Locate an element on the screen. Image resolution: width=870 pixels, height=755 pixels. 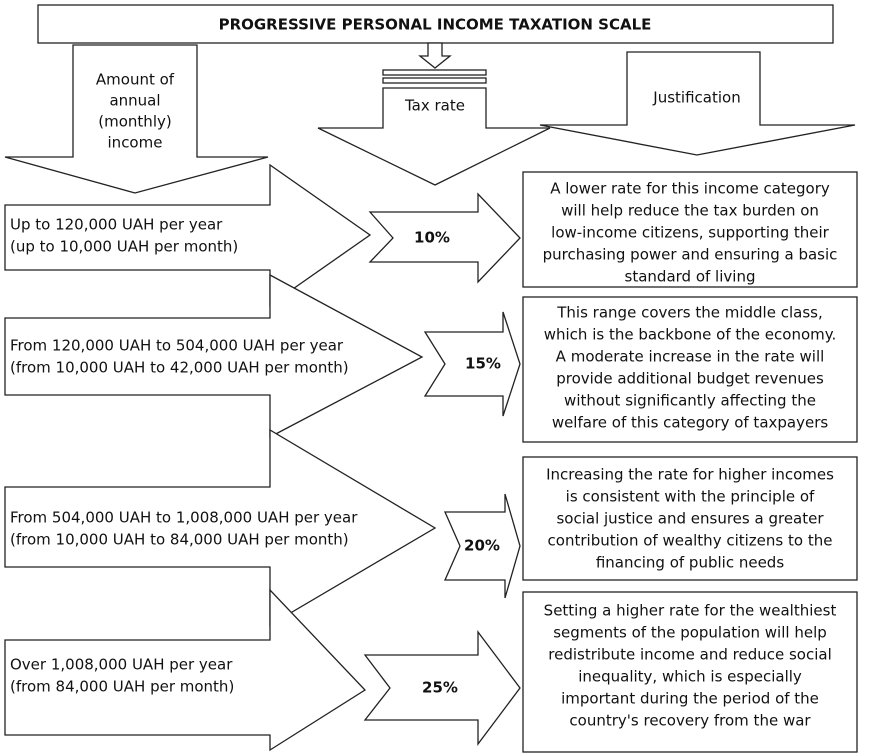
tax-rate: 20% is located at coordinates (482, 546).